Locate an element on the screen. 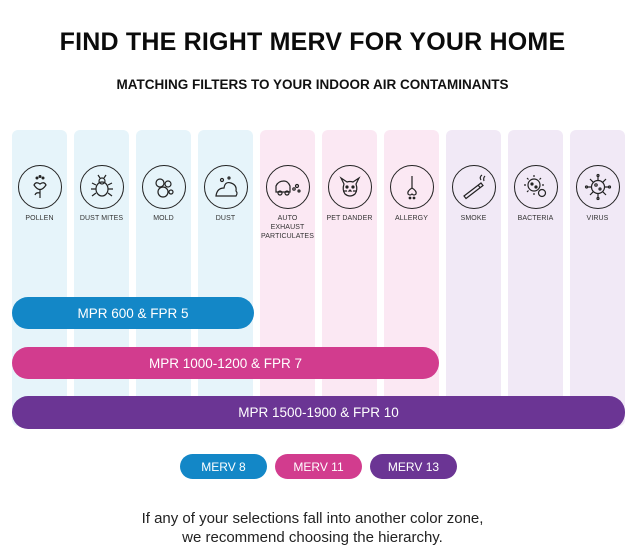  mpr-1500-1900-bar: MPR 1500-1900 & FPR 10 is located at coordinates (318, 412).